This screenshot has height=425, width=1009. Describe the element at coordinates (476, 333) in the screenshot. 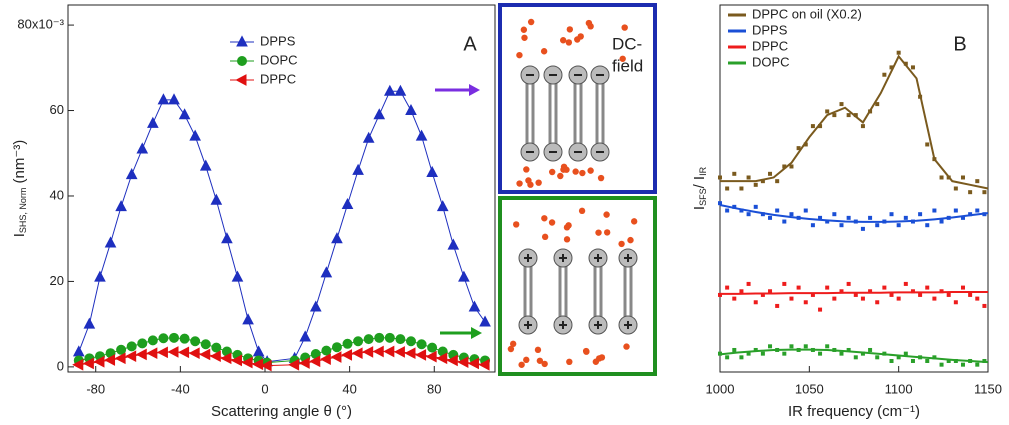

I see `arrow-head` at that location.